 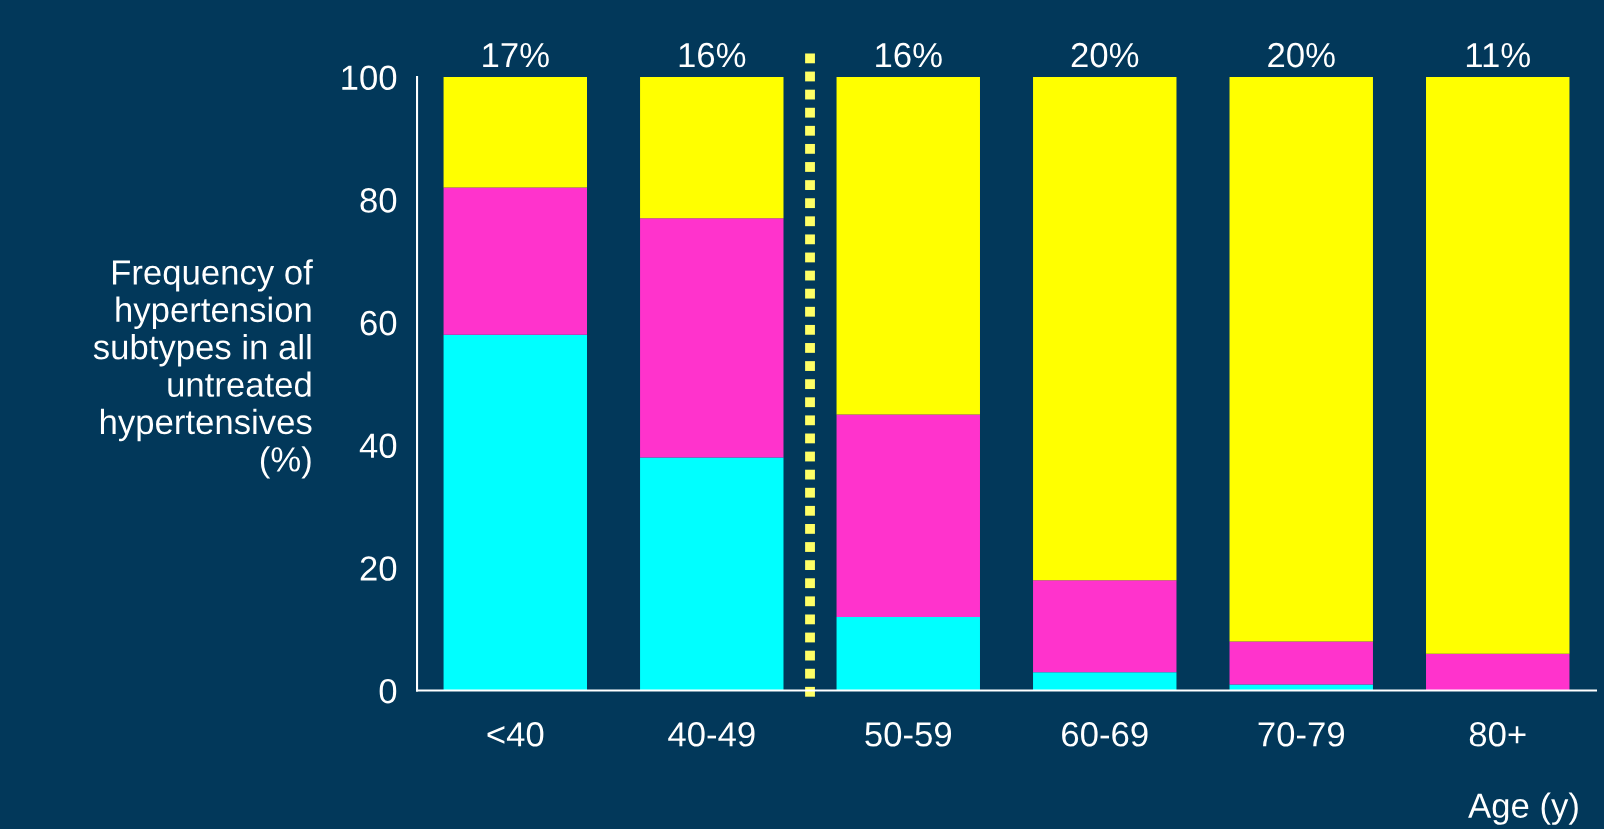 I want to click on x-tick-label: 60-69, so click(x=1105, y=734).